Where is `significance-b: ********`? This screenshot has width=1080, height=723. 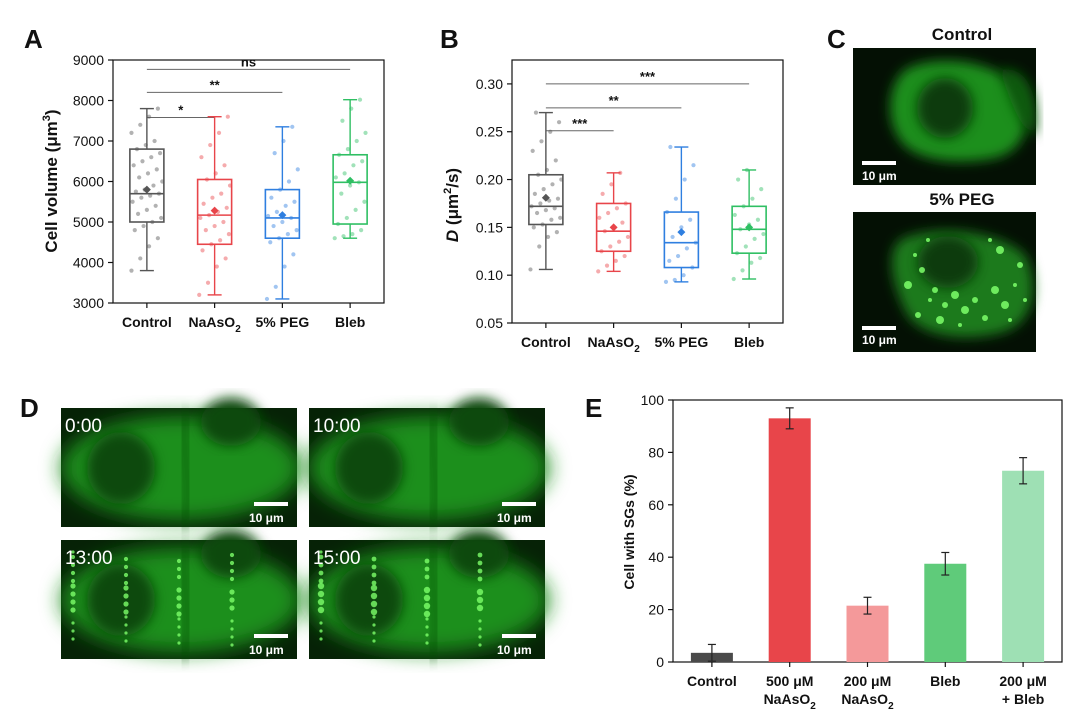 significance-b: ******** is located at coordinates (647, 100).